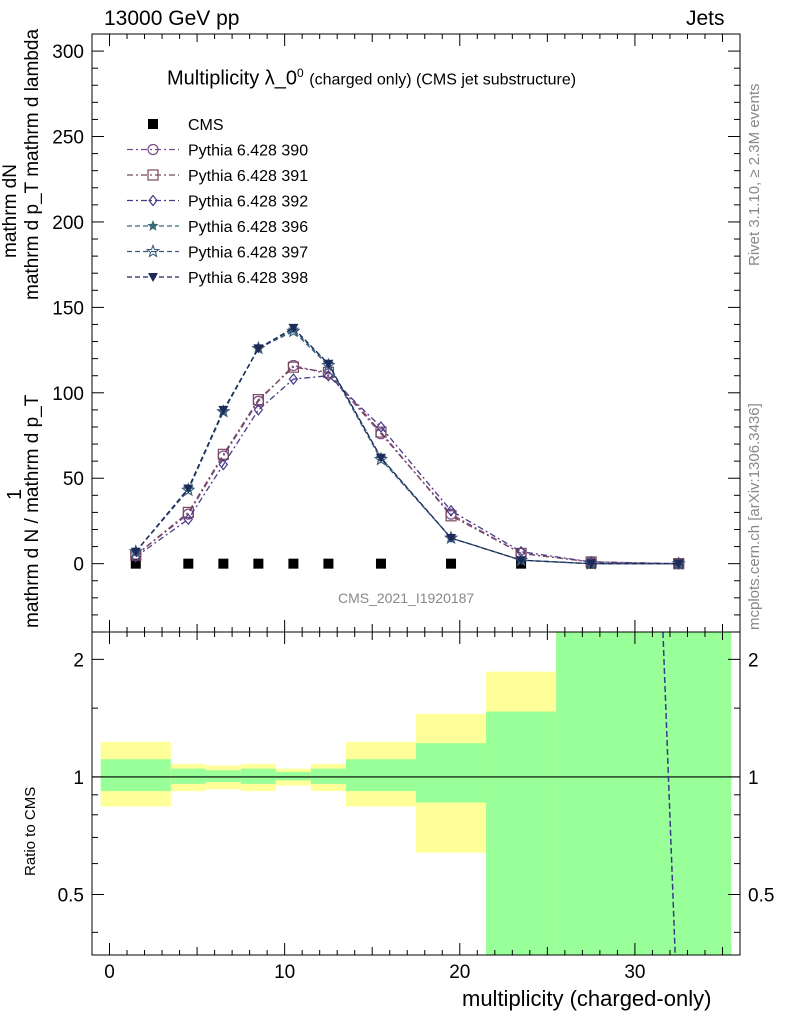 This screenshot has height=1024, width=786. What do you see at coordinates (248, 176) in the screenshot?
I see `legend-label: Pythia 6.428 391` at bounding box center [248, 176].